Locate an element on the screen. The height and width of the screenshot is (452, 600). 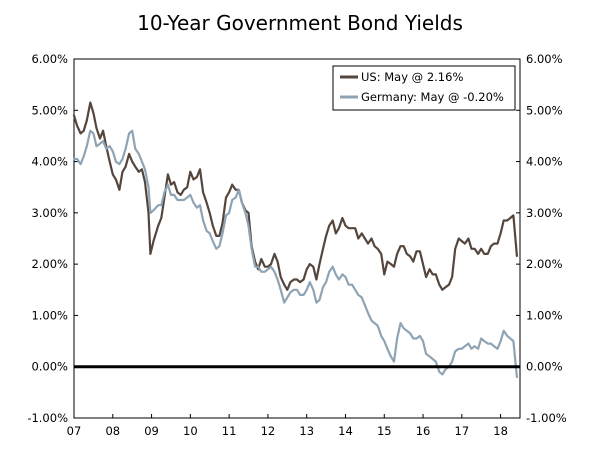
y-tick-label-right: 1.00% is located at coordinates (544, 315).